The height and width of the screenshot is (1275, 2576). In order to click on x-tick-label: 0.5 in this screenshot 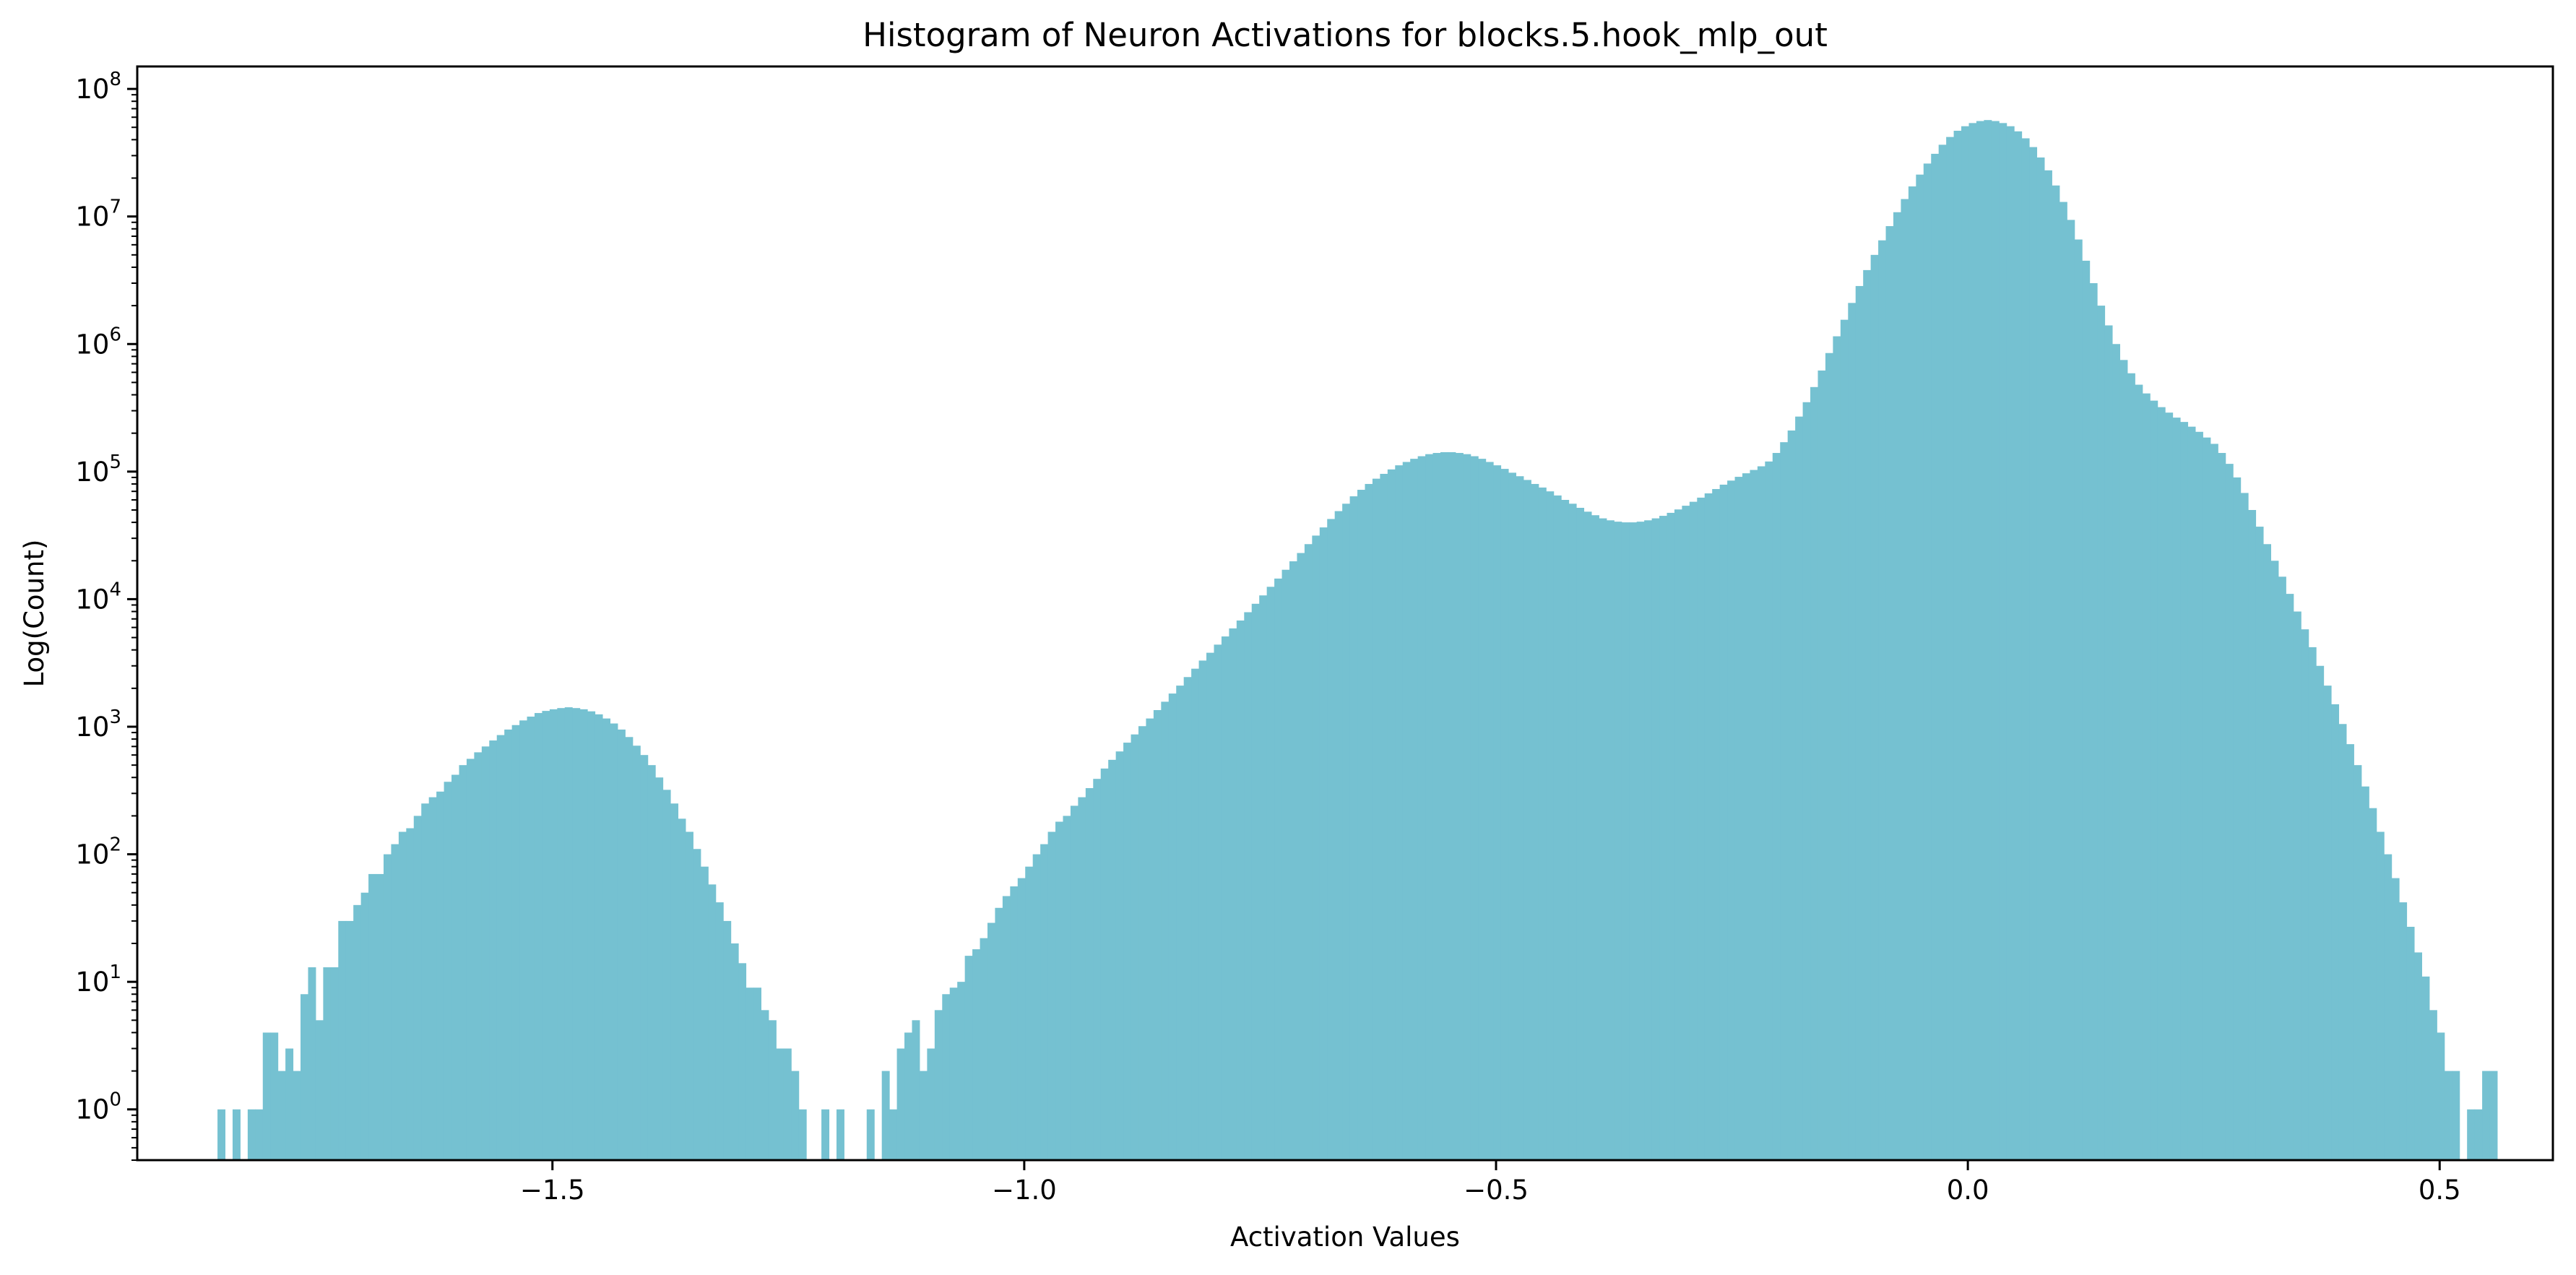, I will do `click(2440, 1190)`.